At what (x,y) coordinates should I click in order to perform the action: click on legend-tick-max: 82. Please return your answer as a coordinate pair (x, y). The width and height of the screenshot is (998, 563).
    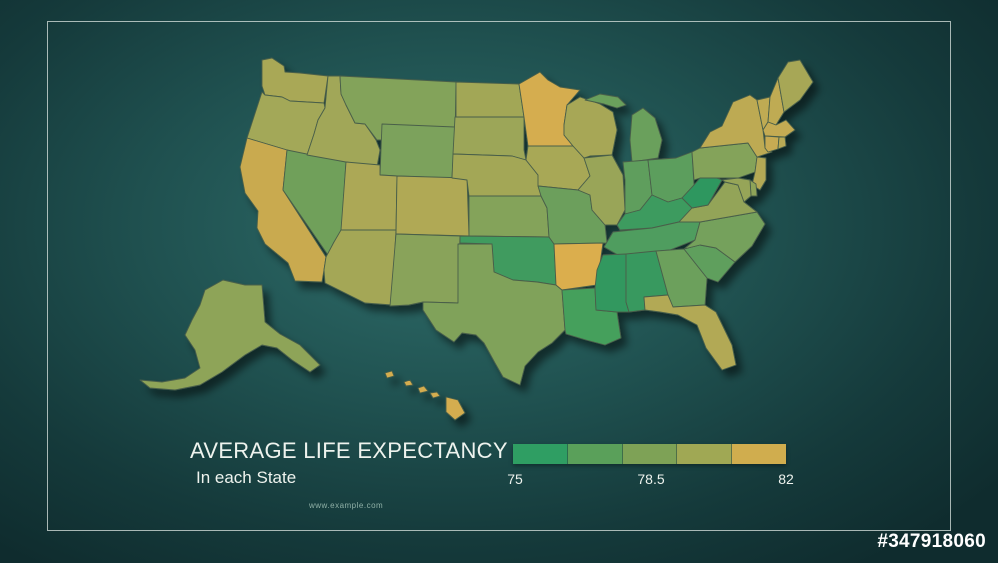
    Looking at the image, I should click on (786, 479).